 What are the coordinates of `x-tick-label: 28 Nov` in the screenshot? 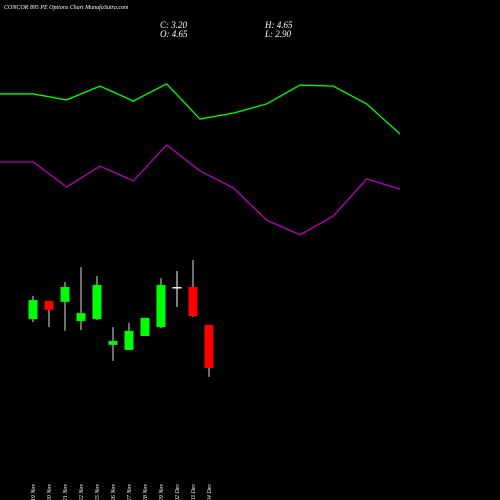 It's located at (146, 492).